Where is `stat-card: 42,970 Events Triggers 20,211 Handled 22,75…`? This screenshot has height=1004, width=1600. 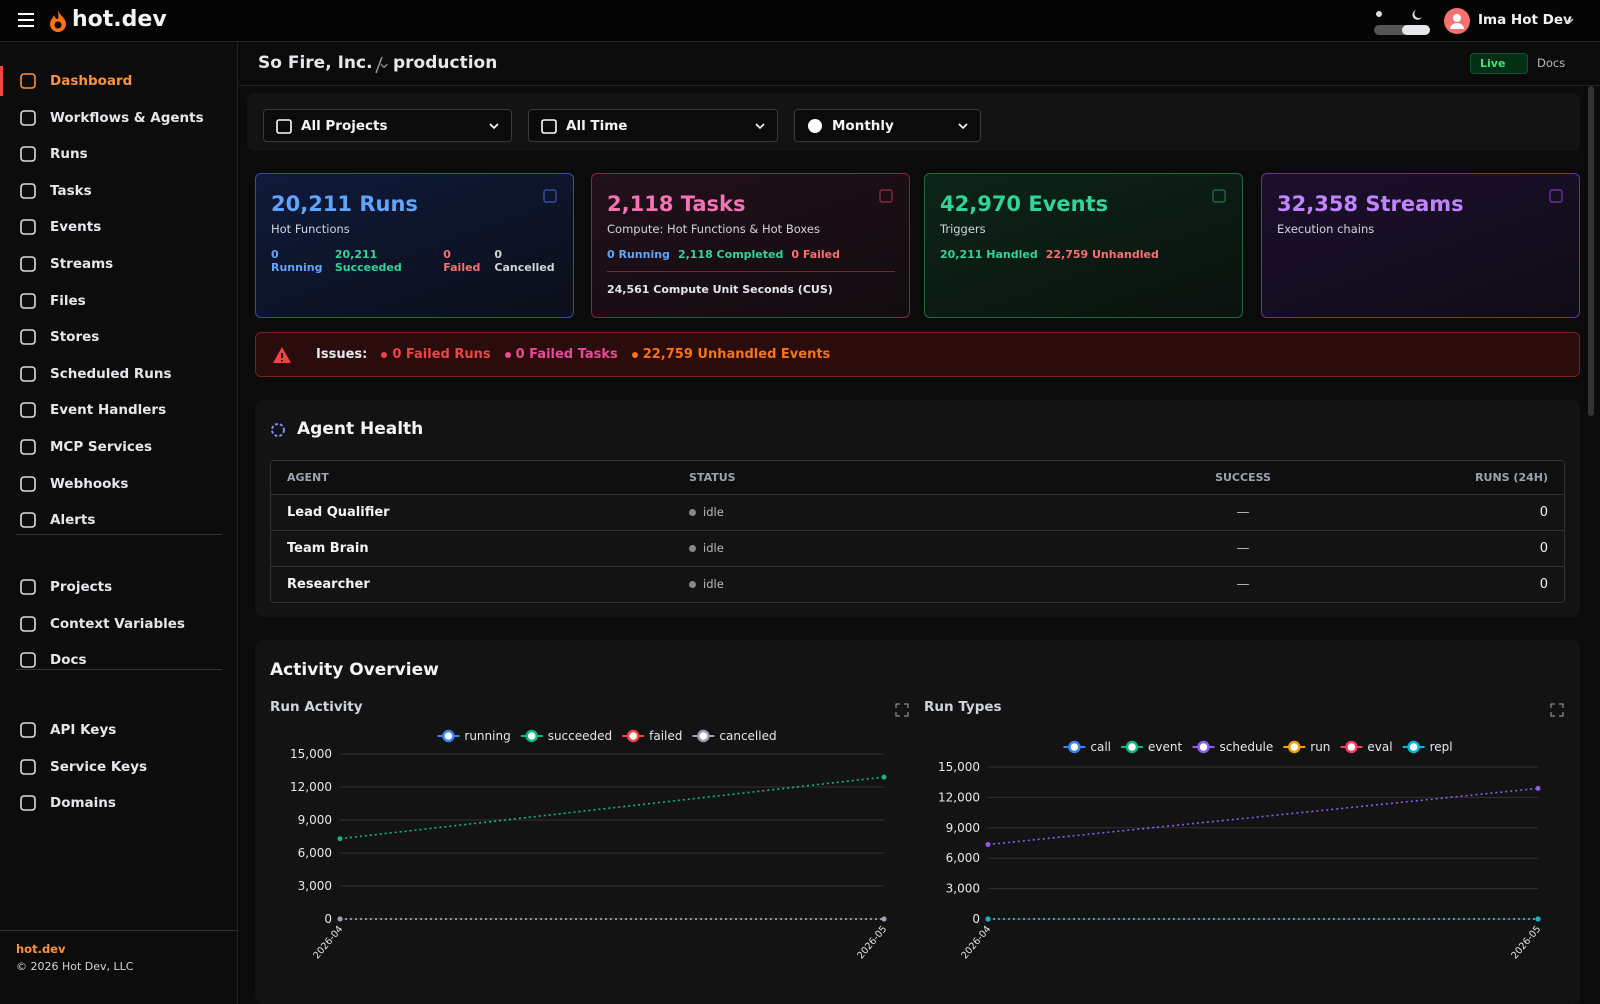 stat-card: 42,970 Events Triggers 20,211 Handled 22,75… is located at coordinates (1083, 245).